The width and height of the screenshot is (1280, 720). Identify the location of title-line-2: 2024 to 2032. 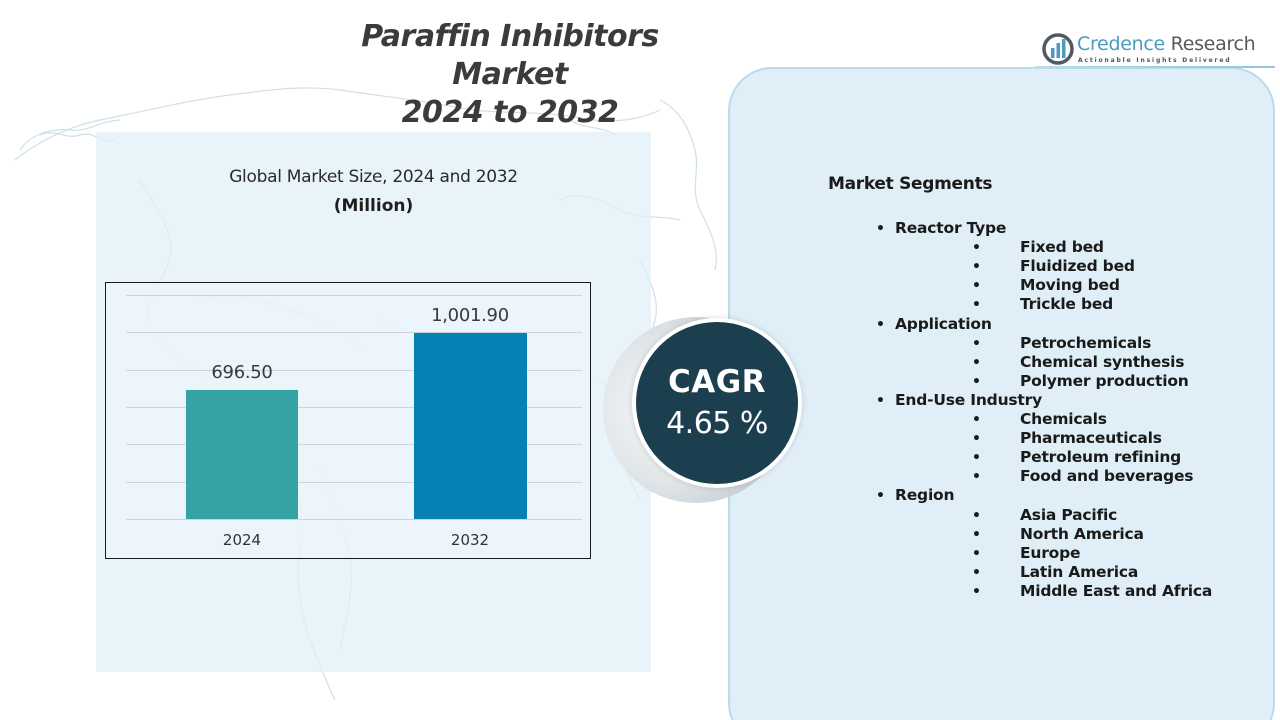
(510, 112).